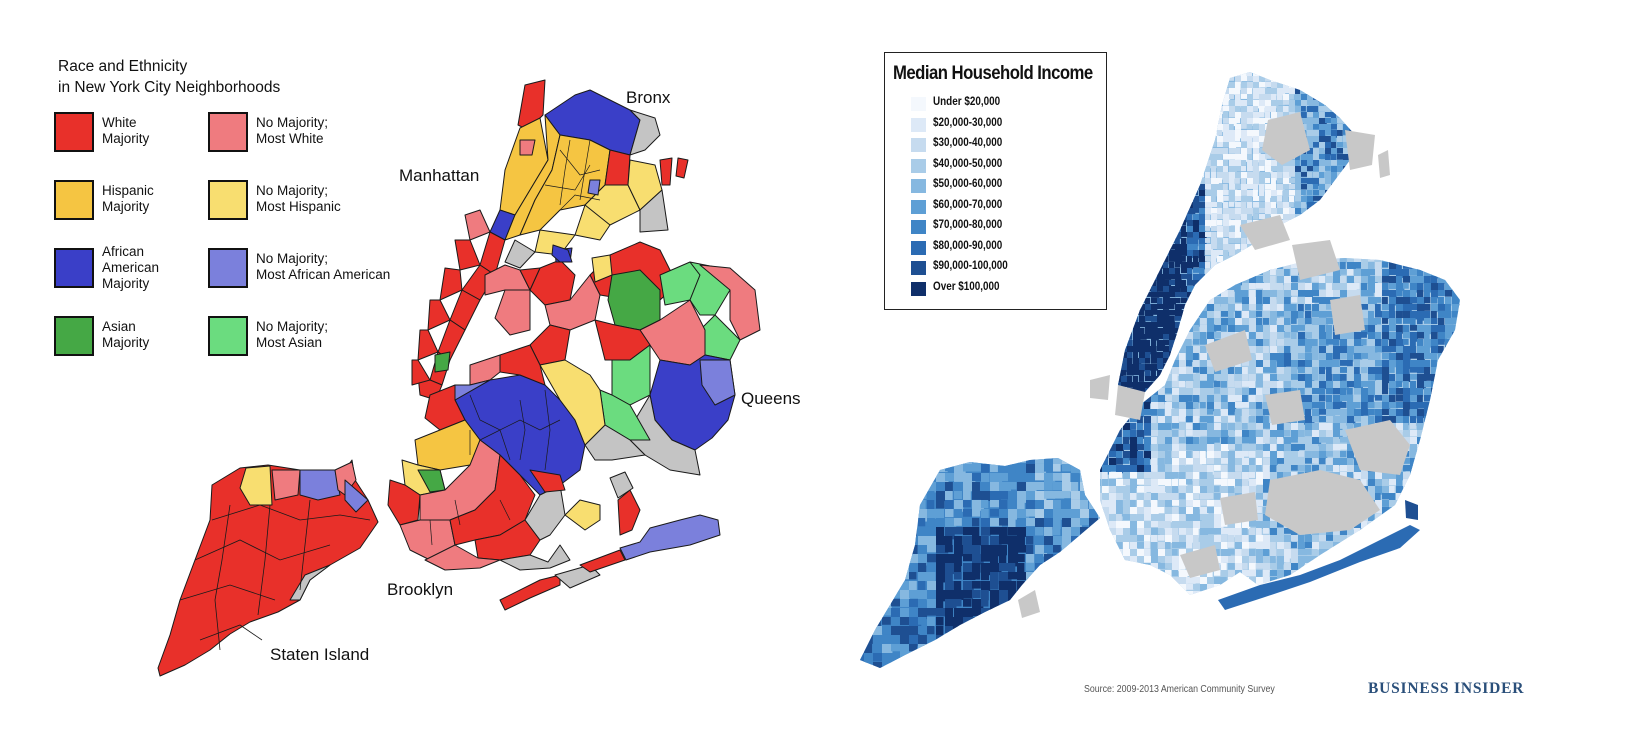  What do you see at coordinates (1411, 510) in the screenshot?
I see `income-coast` at bounding box center [1411, 510].